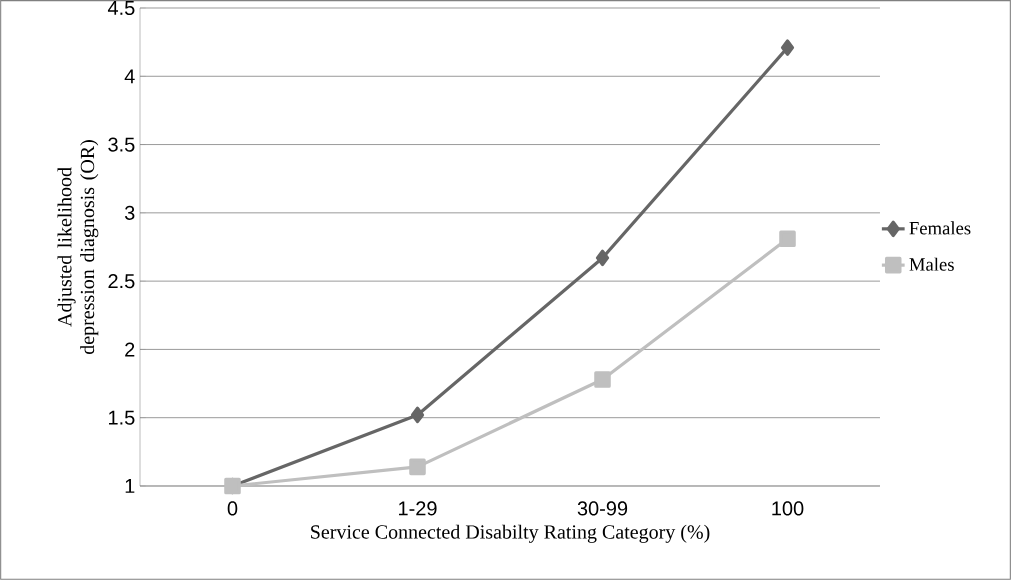 This screenshot has width=1011, height=580. I want to click on y-axis-title: Adjusted likelihood depression diagnosis (OR), so click(78, 247).